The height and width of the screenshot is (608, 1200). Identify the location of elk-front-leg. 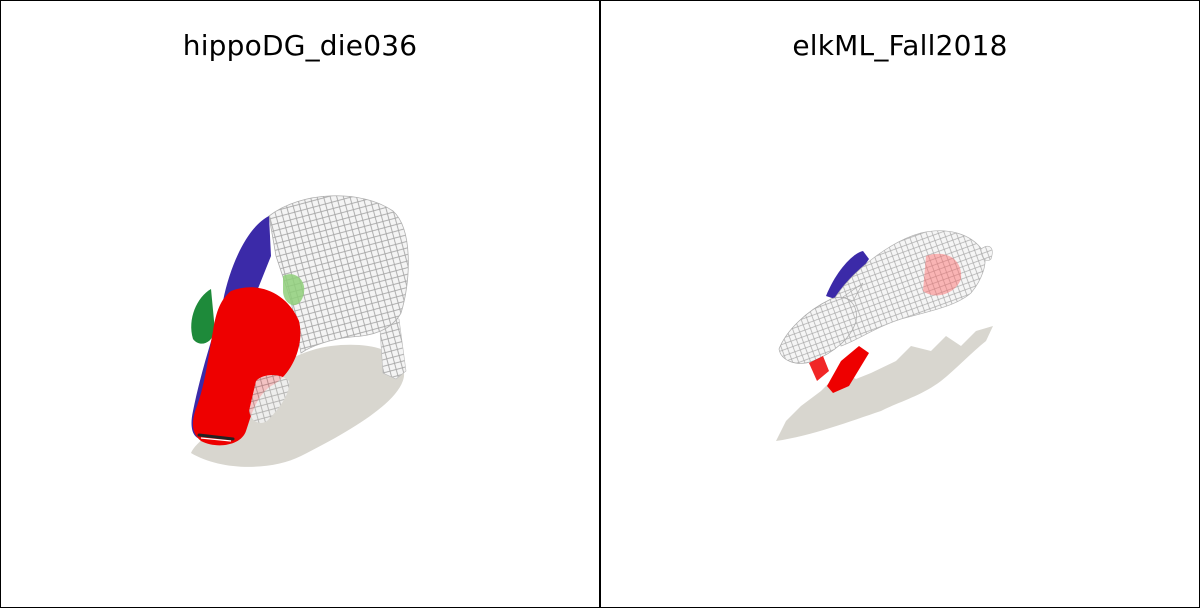
(819, 368).